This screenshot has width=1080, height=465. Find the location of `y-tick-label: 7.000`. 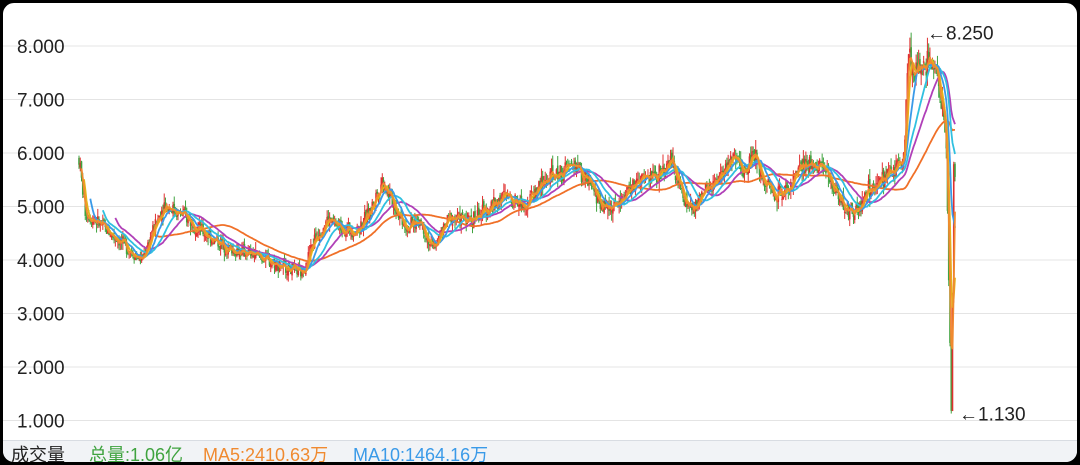

y-tick-label: 7.000 is located at coordinates (41, 101).